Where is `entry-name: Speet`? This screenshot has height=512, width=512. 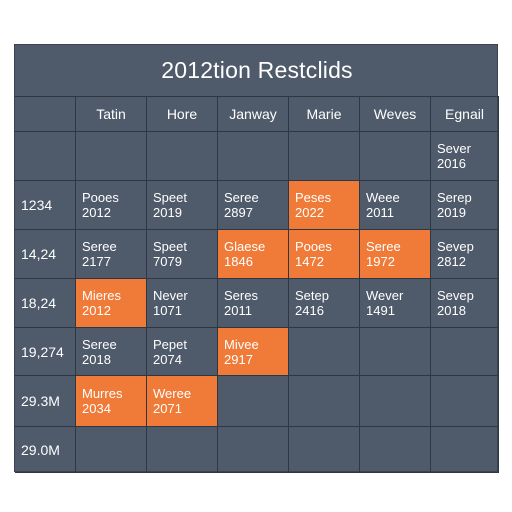
entry-name: Speet is located at coordinates (170, 197).